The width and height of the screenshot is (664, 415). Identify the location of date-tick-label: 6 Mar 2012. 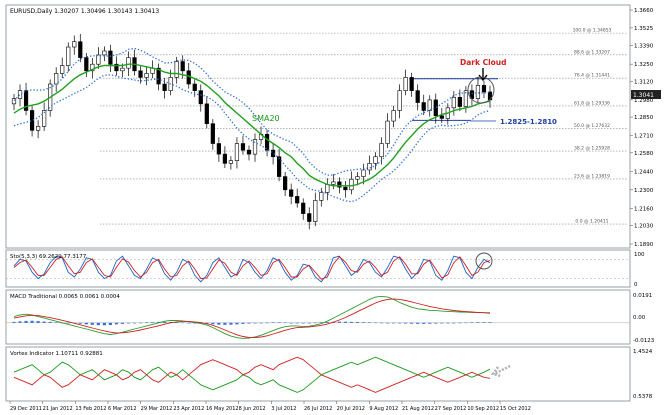
(122, 409).